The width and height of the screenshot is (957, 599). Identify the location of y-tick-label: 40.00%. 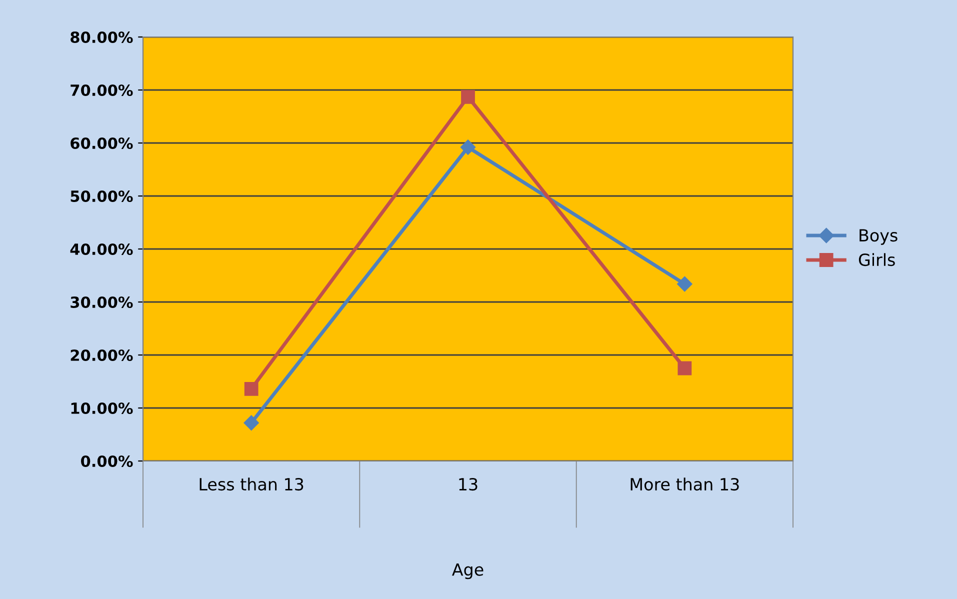
(101, 249).